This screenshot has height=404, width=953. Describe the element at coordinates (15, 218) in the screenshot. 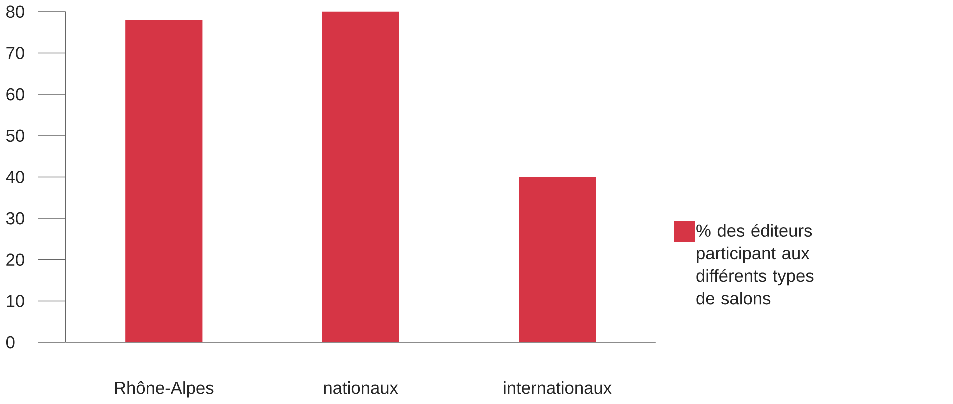

I see `y-tick-label: 30` at that location.